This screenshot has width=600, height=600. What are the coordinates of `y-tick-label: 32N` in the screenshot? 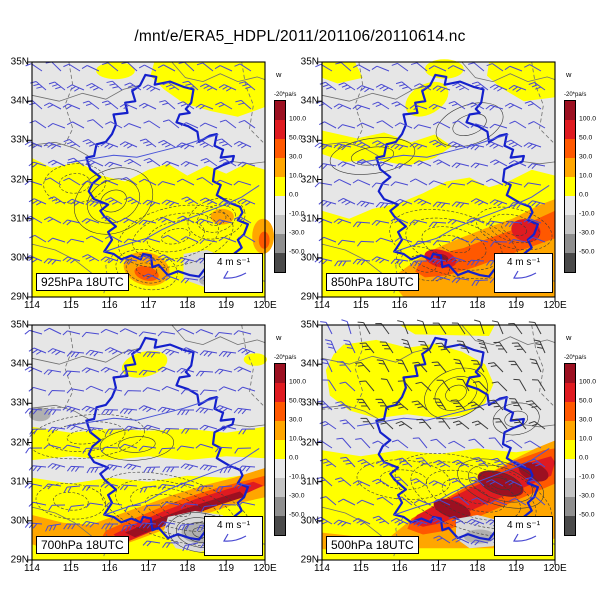 It's located at (309, 179).